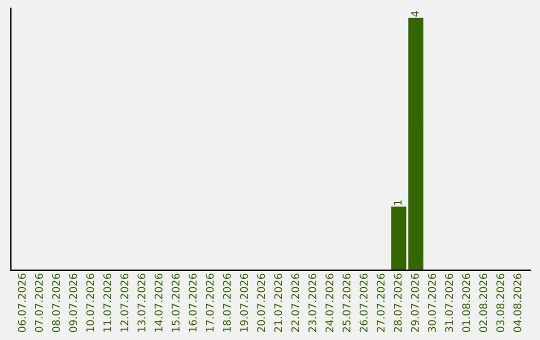 This screenshot has height=340, width=540. I want to click on x-tick-label: 07.07.2026, so click(38, 303).